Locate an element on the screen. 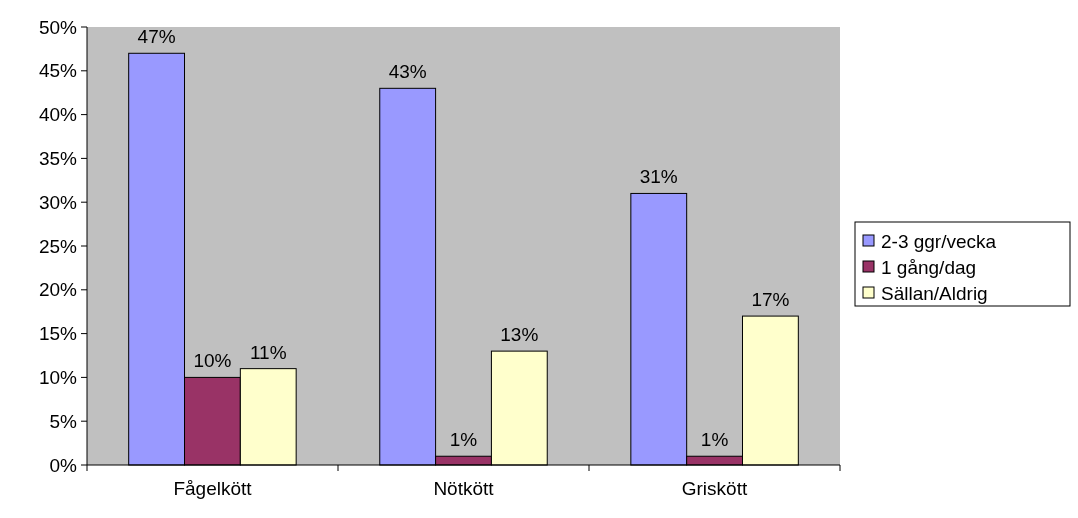  data-label: 13% is located at coordinates (519, 335).